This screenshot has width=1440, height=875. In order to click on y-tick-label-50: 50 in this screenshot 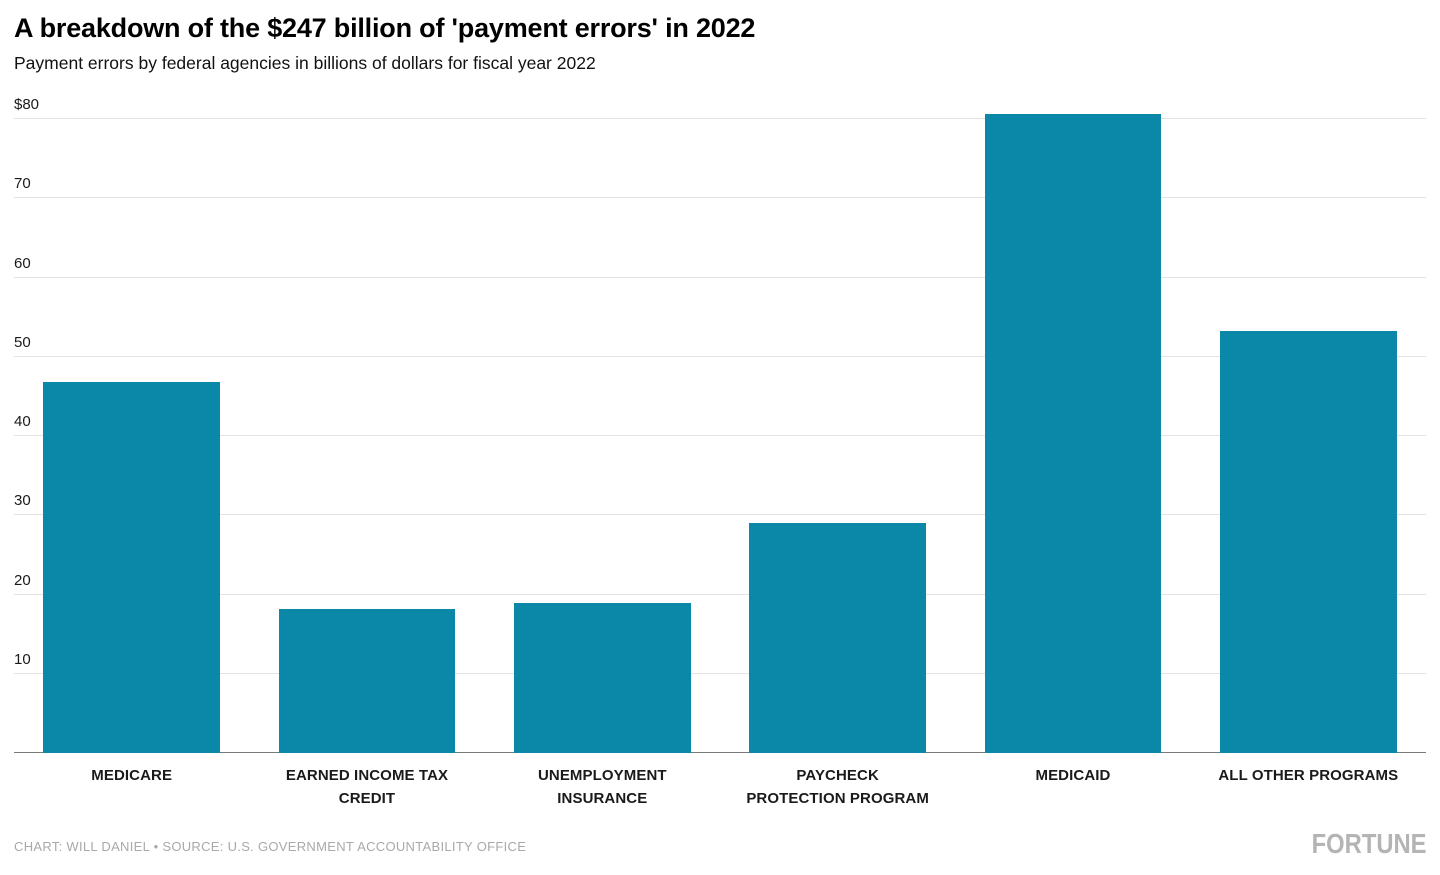, I will do `click(22, 342)`.